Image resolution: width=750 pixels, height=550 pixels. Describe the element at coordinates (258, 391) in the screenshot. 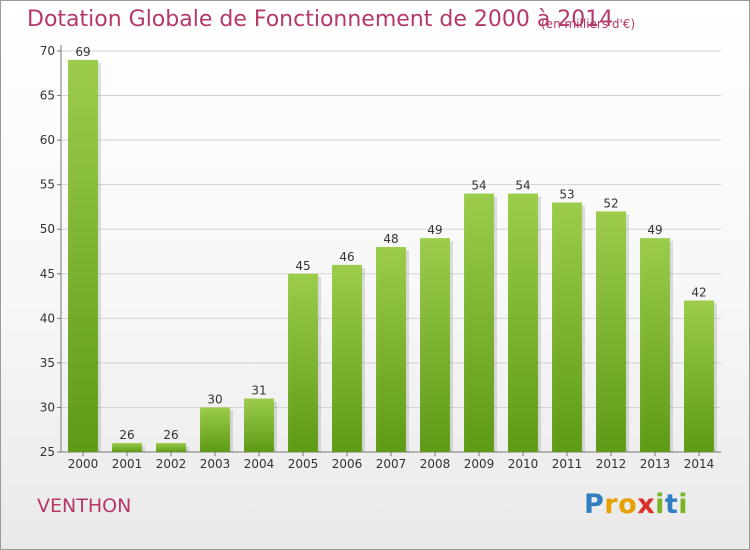

I see `data-label: 31` at that location.